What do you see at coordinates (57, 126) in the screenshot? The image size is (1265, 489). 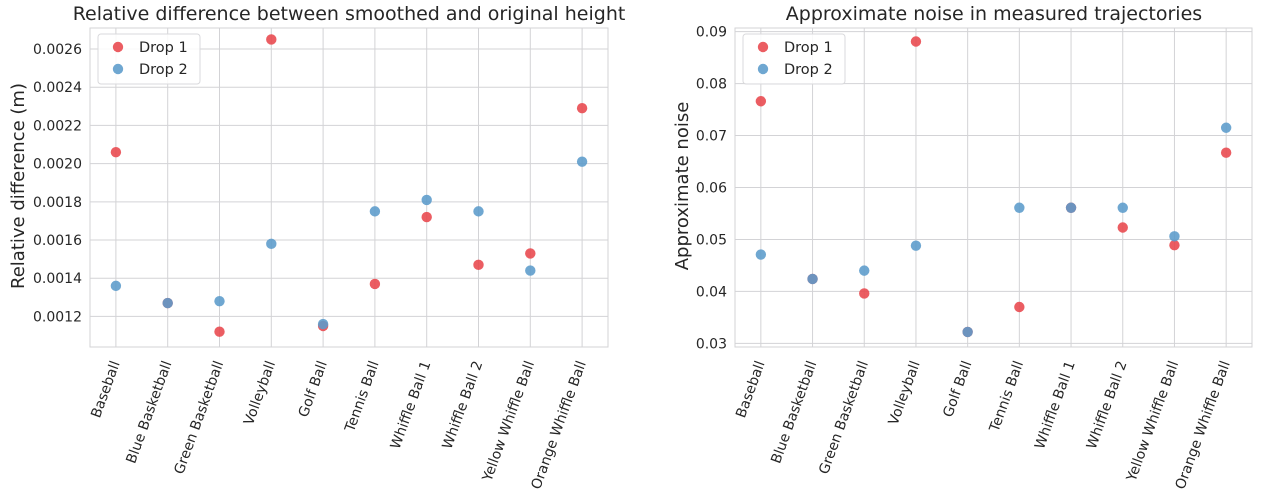 I see `y-tick-label: 0.0022` at bounding box center [57, 126].